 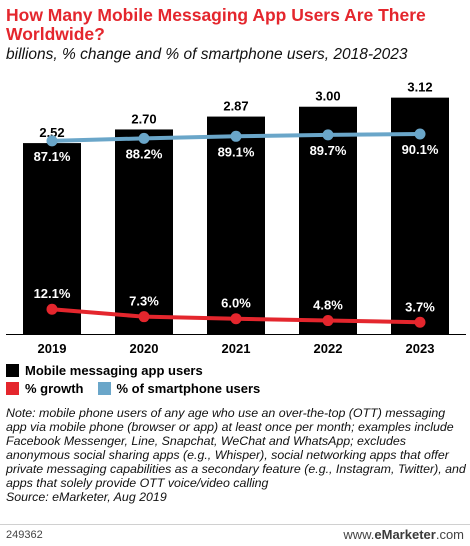 What do you see at coordinates (328, 348) in the screenshot?
I see `x-tick-label-2022: 2022` at bounding box center [328, 348].